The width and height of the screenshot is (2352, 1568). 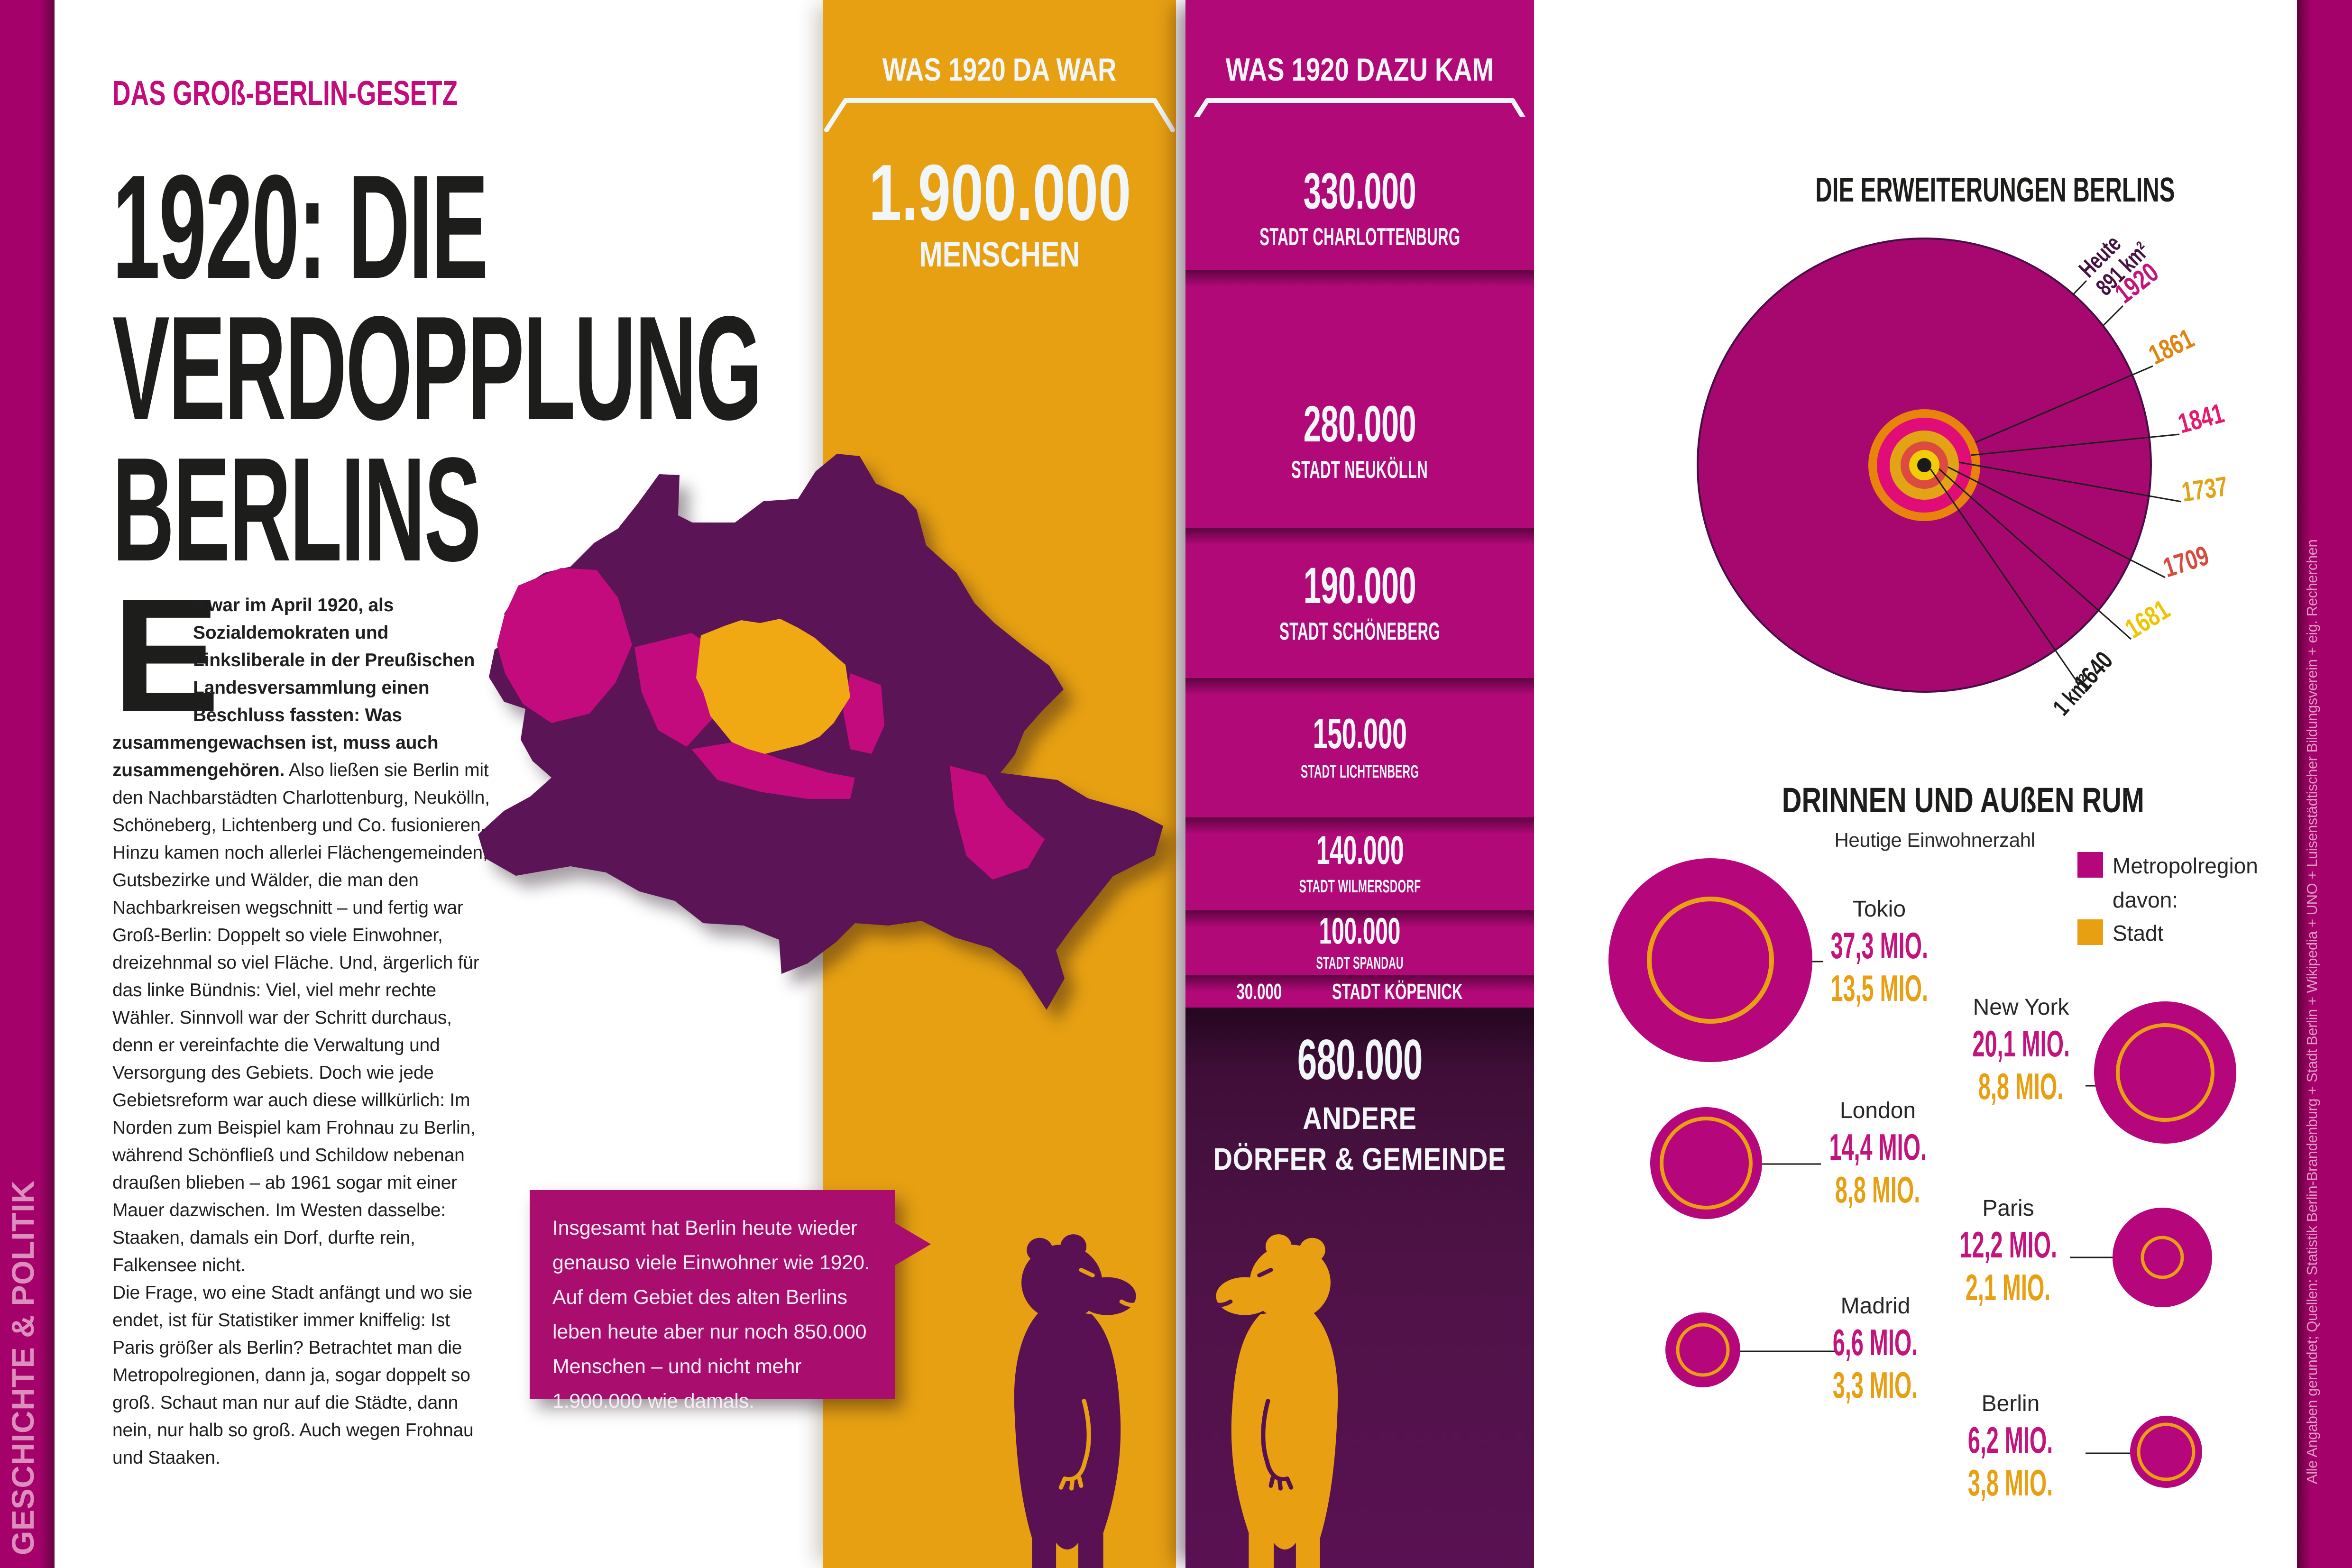 I want to click on city-metro-london: 14,4 MIO., so click(x=1878, y=1147).